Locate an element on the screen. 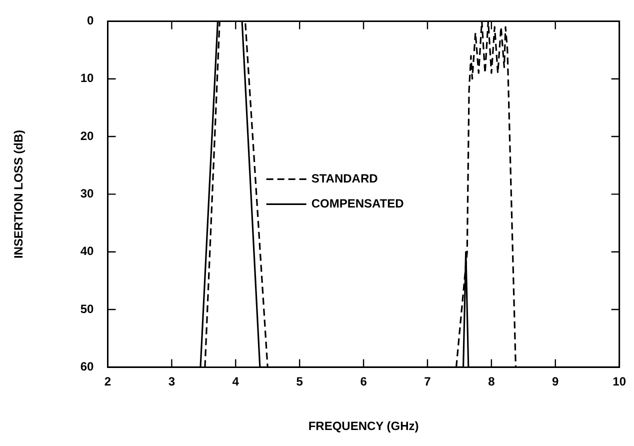  y-tick-label: 10 is located at coordinates (87, 78).